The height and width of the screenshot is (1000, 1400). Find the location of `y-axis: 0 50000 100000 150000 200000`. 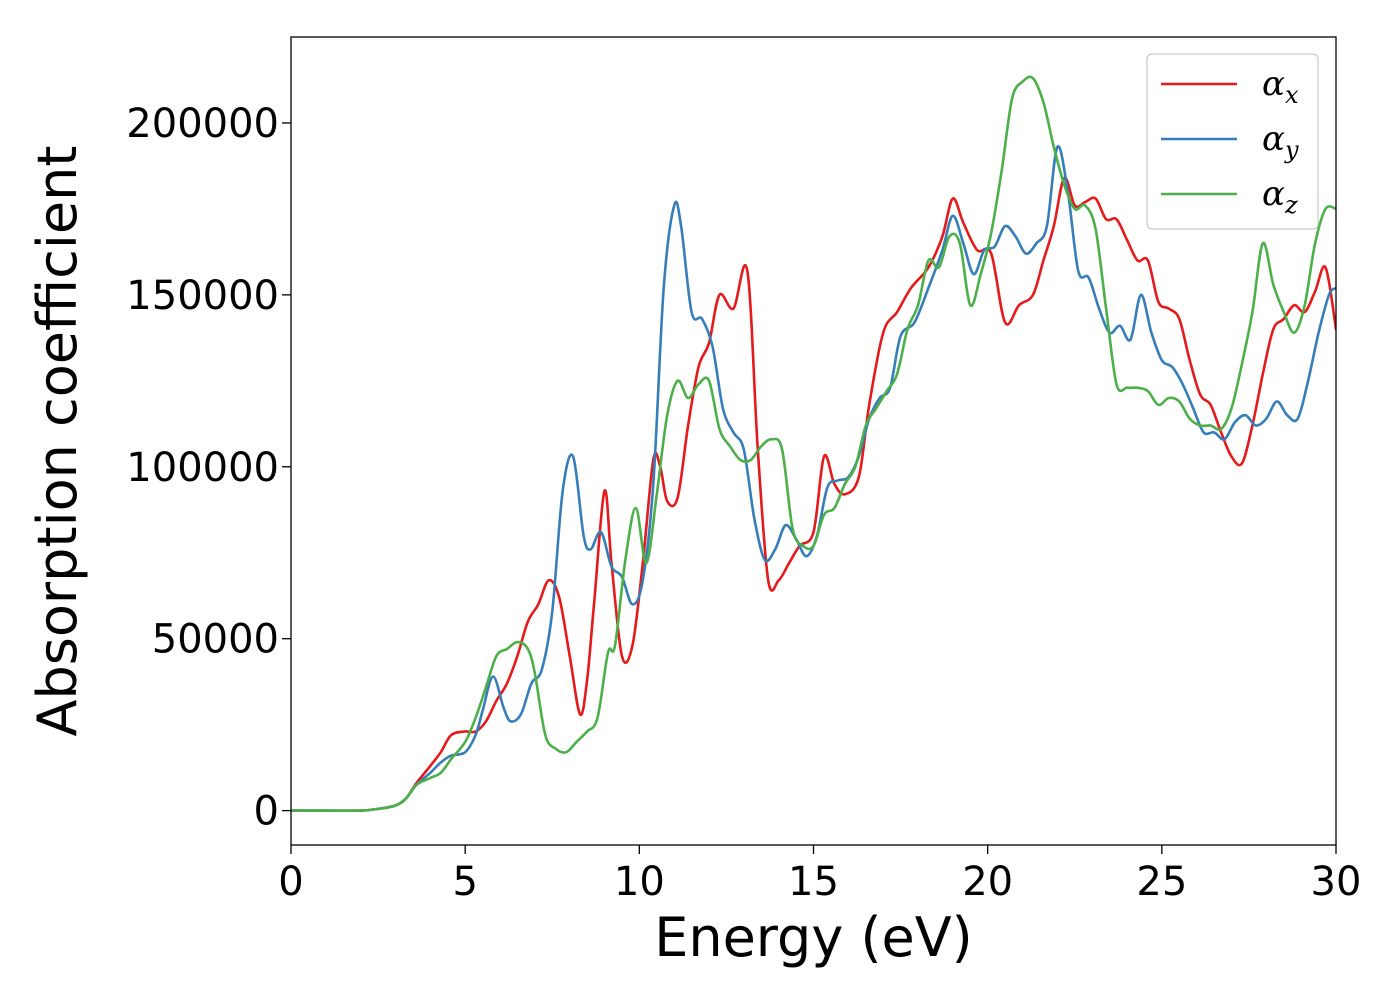

y-axis: 0 50000 100000 150000 200000 is located at coordinates (208, 468).